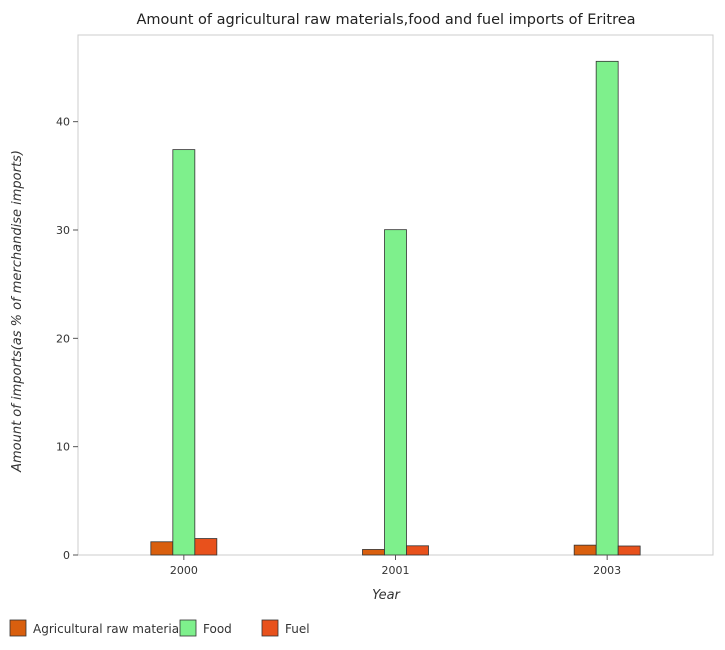 This screenshot has height=650, width=725. What do you see at coordinates (607, 570) in the screenshot?
I see `x-tick-label: 2003` at bounding box center [607, 570].